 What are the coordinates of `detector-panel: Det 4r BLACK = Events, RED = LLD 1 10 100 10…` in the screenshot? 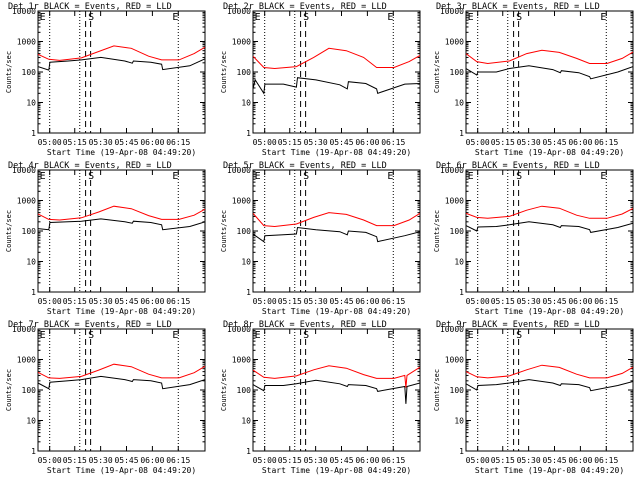 It's located at (105, 238).